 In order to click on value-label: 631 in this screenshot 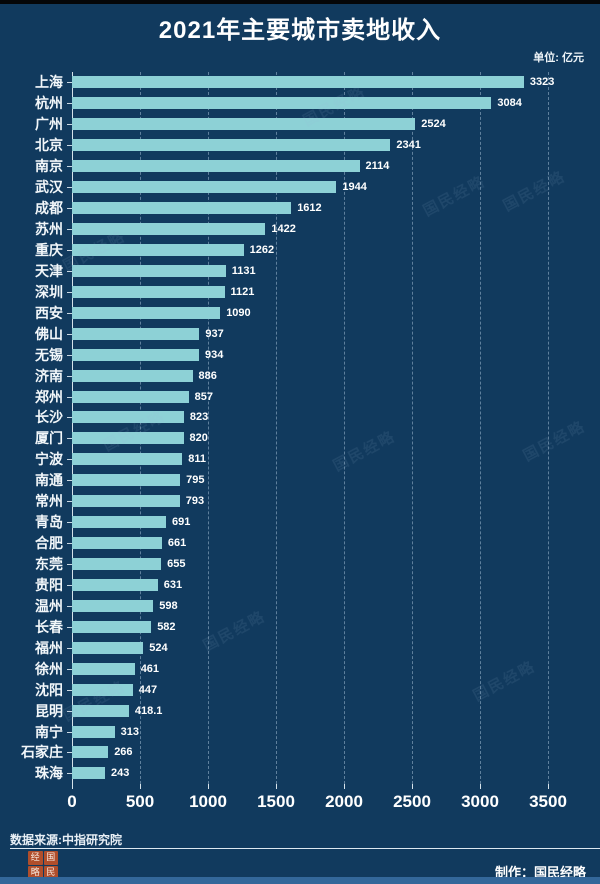, I will do `click(173, 584)`.